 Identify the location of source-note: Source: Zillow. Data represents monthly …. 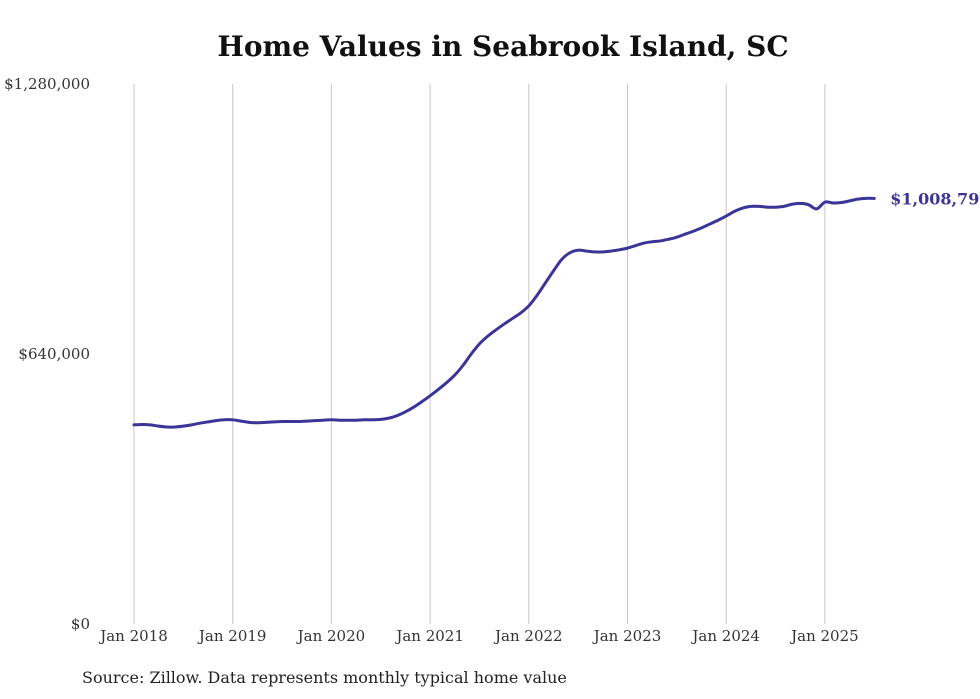
(324, 677).